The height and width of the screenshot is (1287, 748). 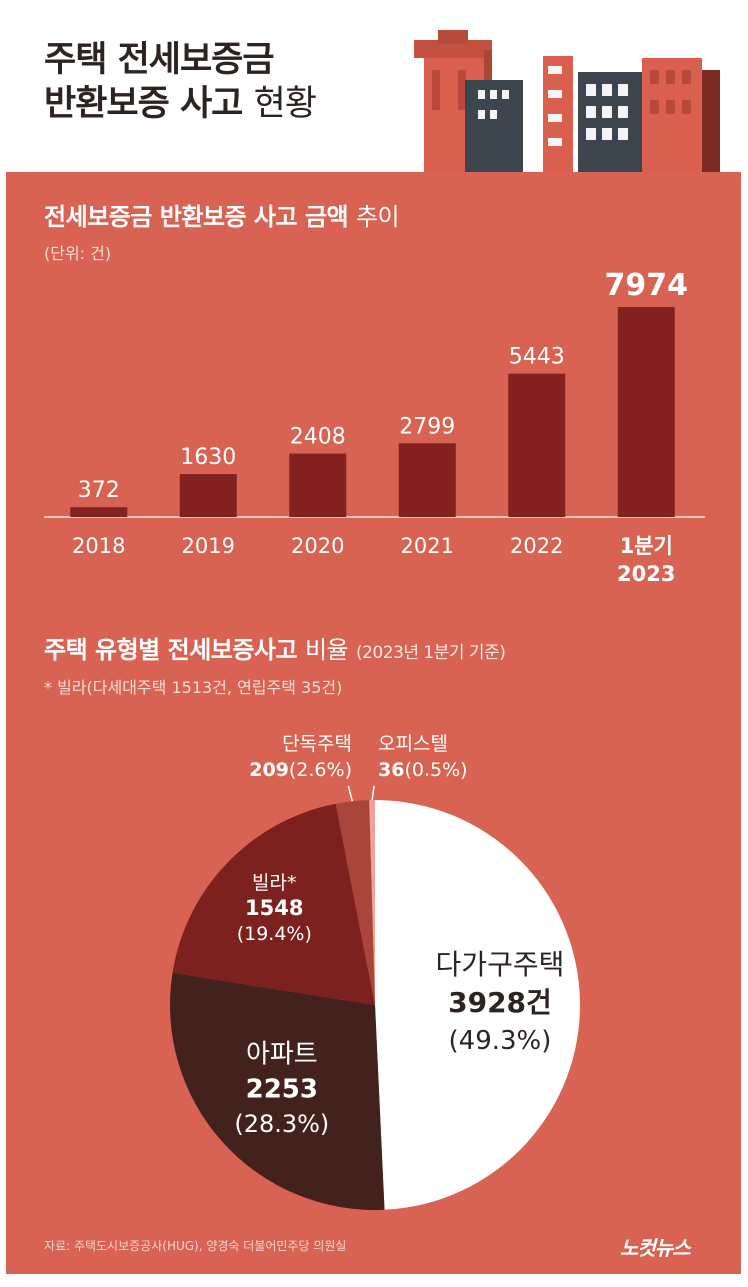 What do you see at coordinates (196, 217) in the screenshot?
I see `bar-chart-title-bold: 전세보증금 반환보증 사고 금액` at bounding box center [196, 217].